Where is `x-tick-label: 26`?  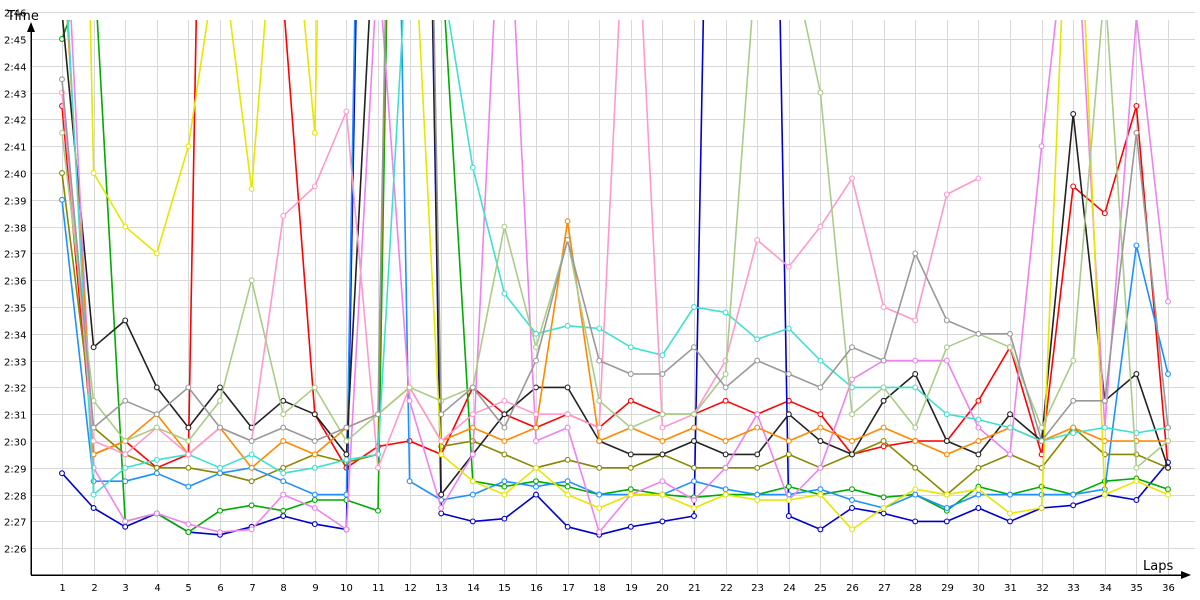 x-tick-label: 26 is located at coordinates (852, 588).